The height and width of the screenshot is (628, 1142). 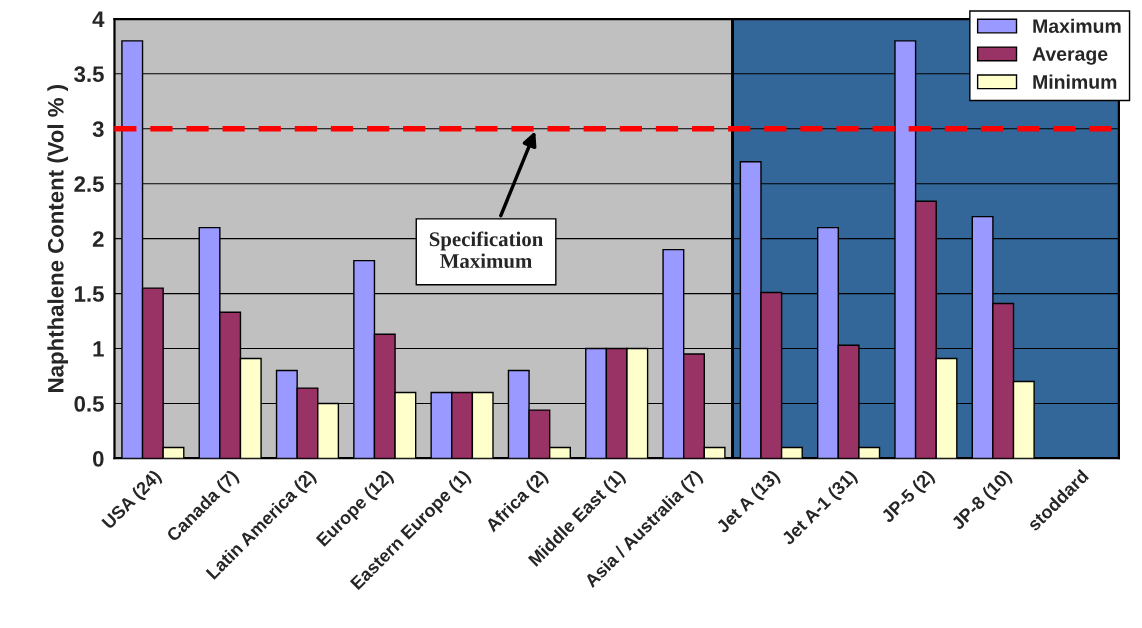 I want to click on y-tick-label: 1, so click(x=98, y=349).